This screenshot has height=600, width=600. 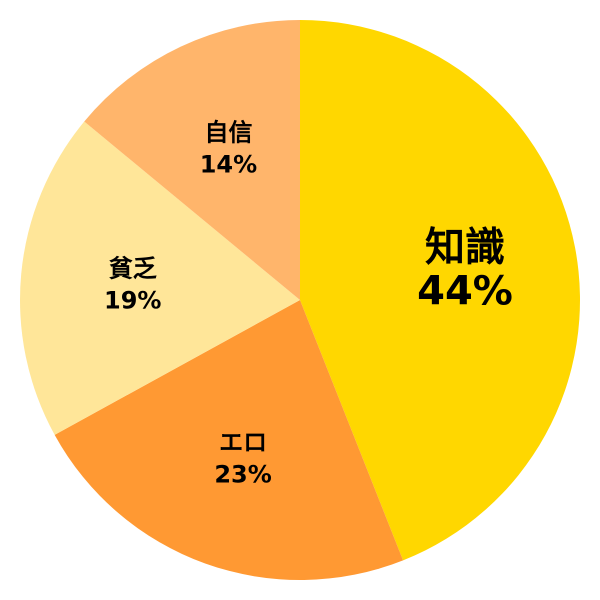 I want to click on slice-label: 自信, so click(x=228, y=132).